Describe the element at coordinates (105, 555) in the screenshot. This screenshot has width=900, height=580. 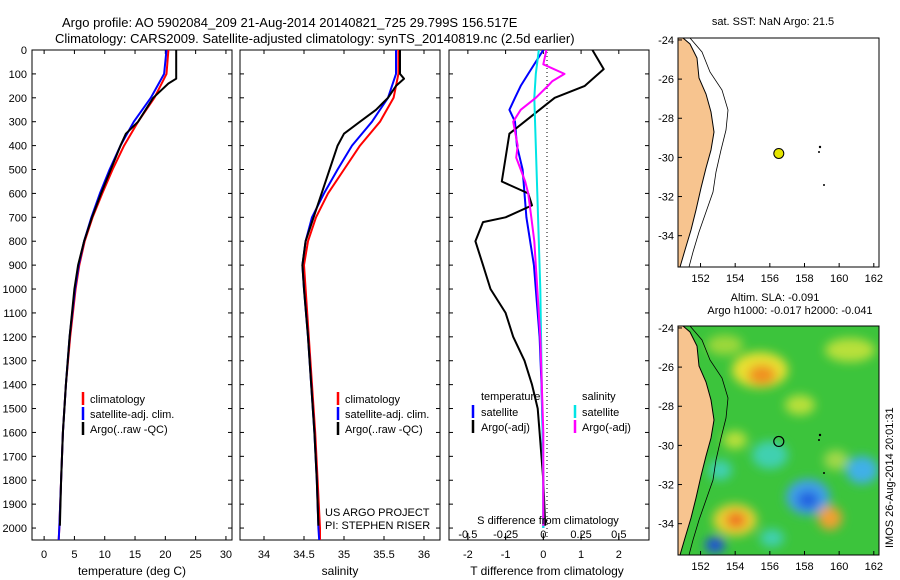
I see `x-tick-label: 10` at that location.